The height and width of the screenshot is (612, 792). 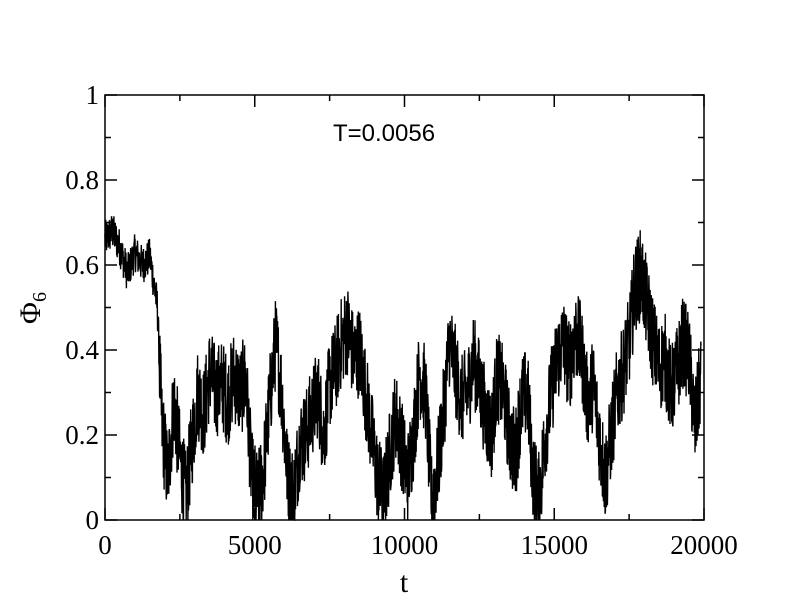 What do you see at coordinates (30, 313) in the screenshot?
I see `y-axis-label-main: Φ` at bounding box center [30, 313].